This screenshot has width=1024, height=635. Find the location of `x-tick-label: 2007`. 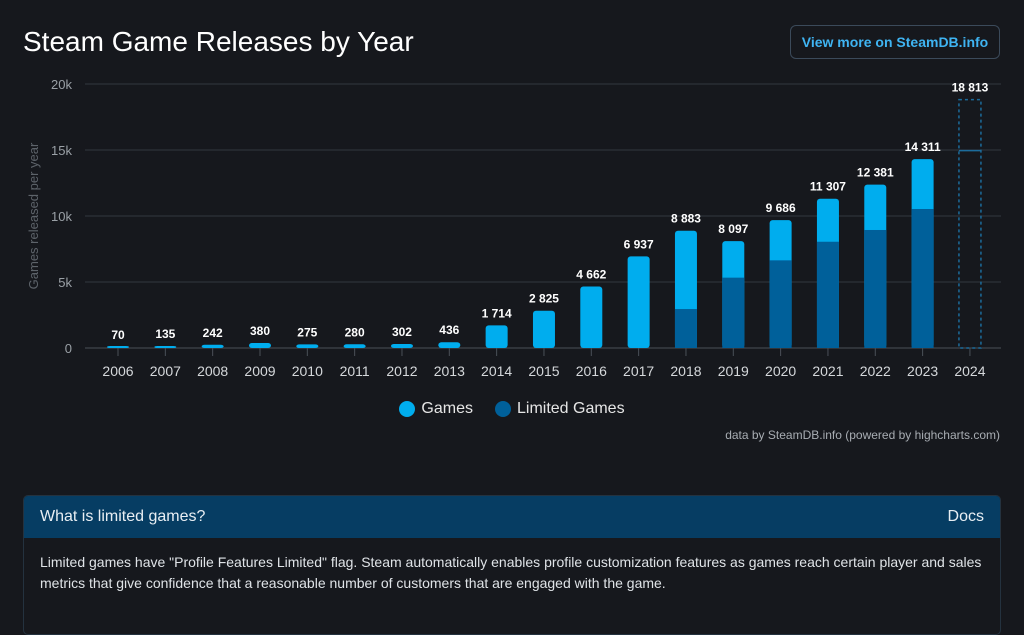

x-tick-label: 2007 is located at coordinates (165, 371).